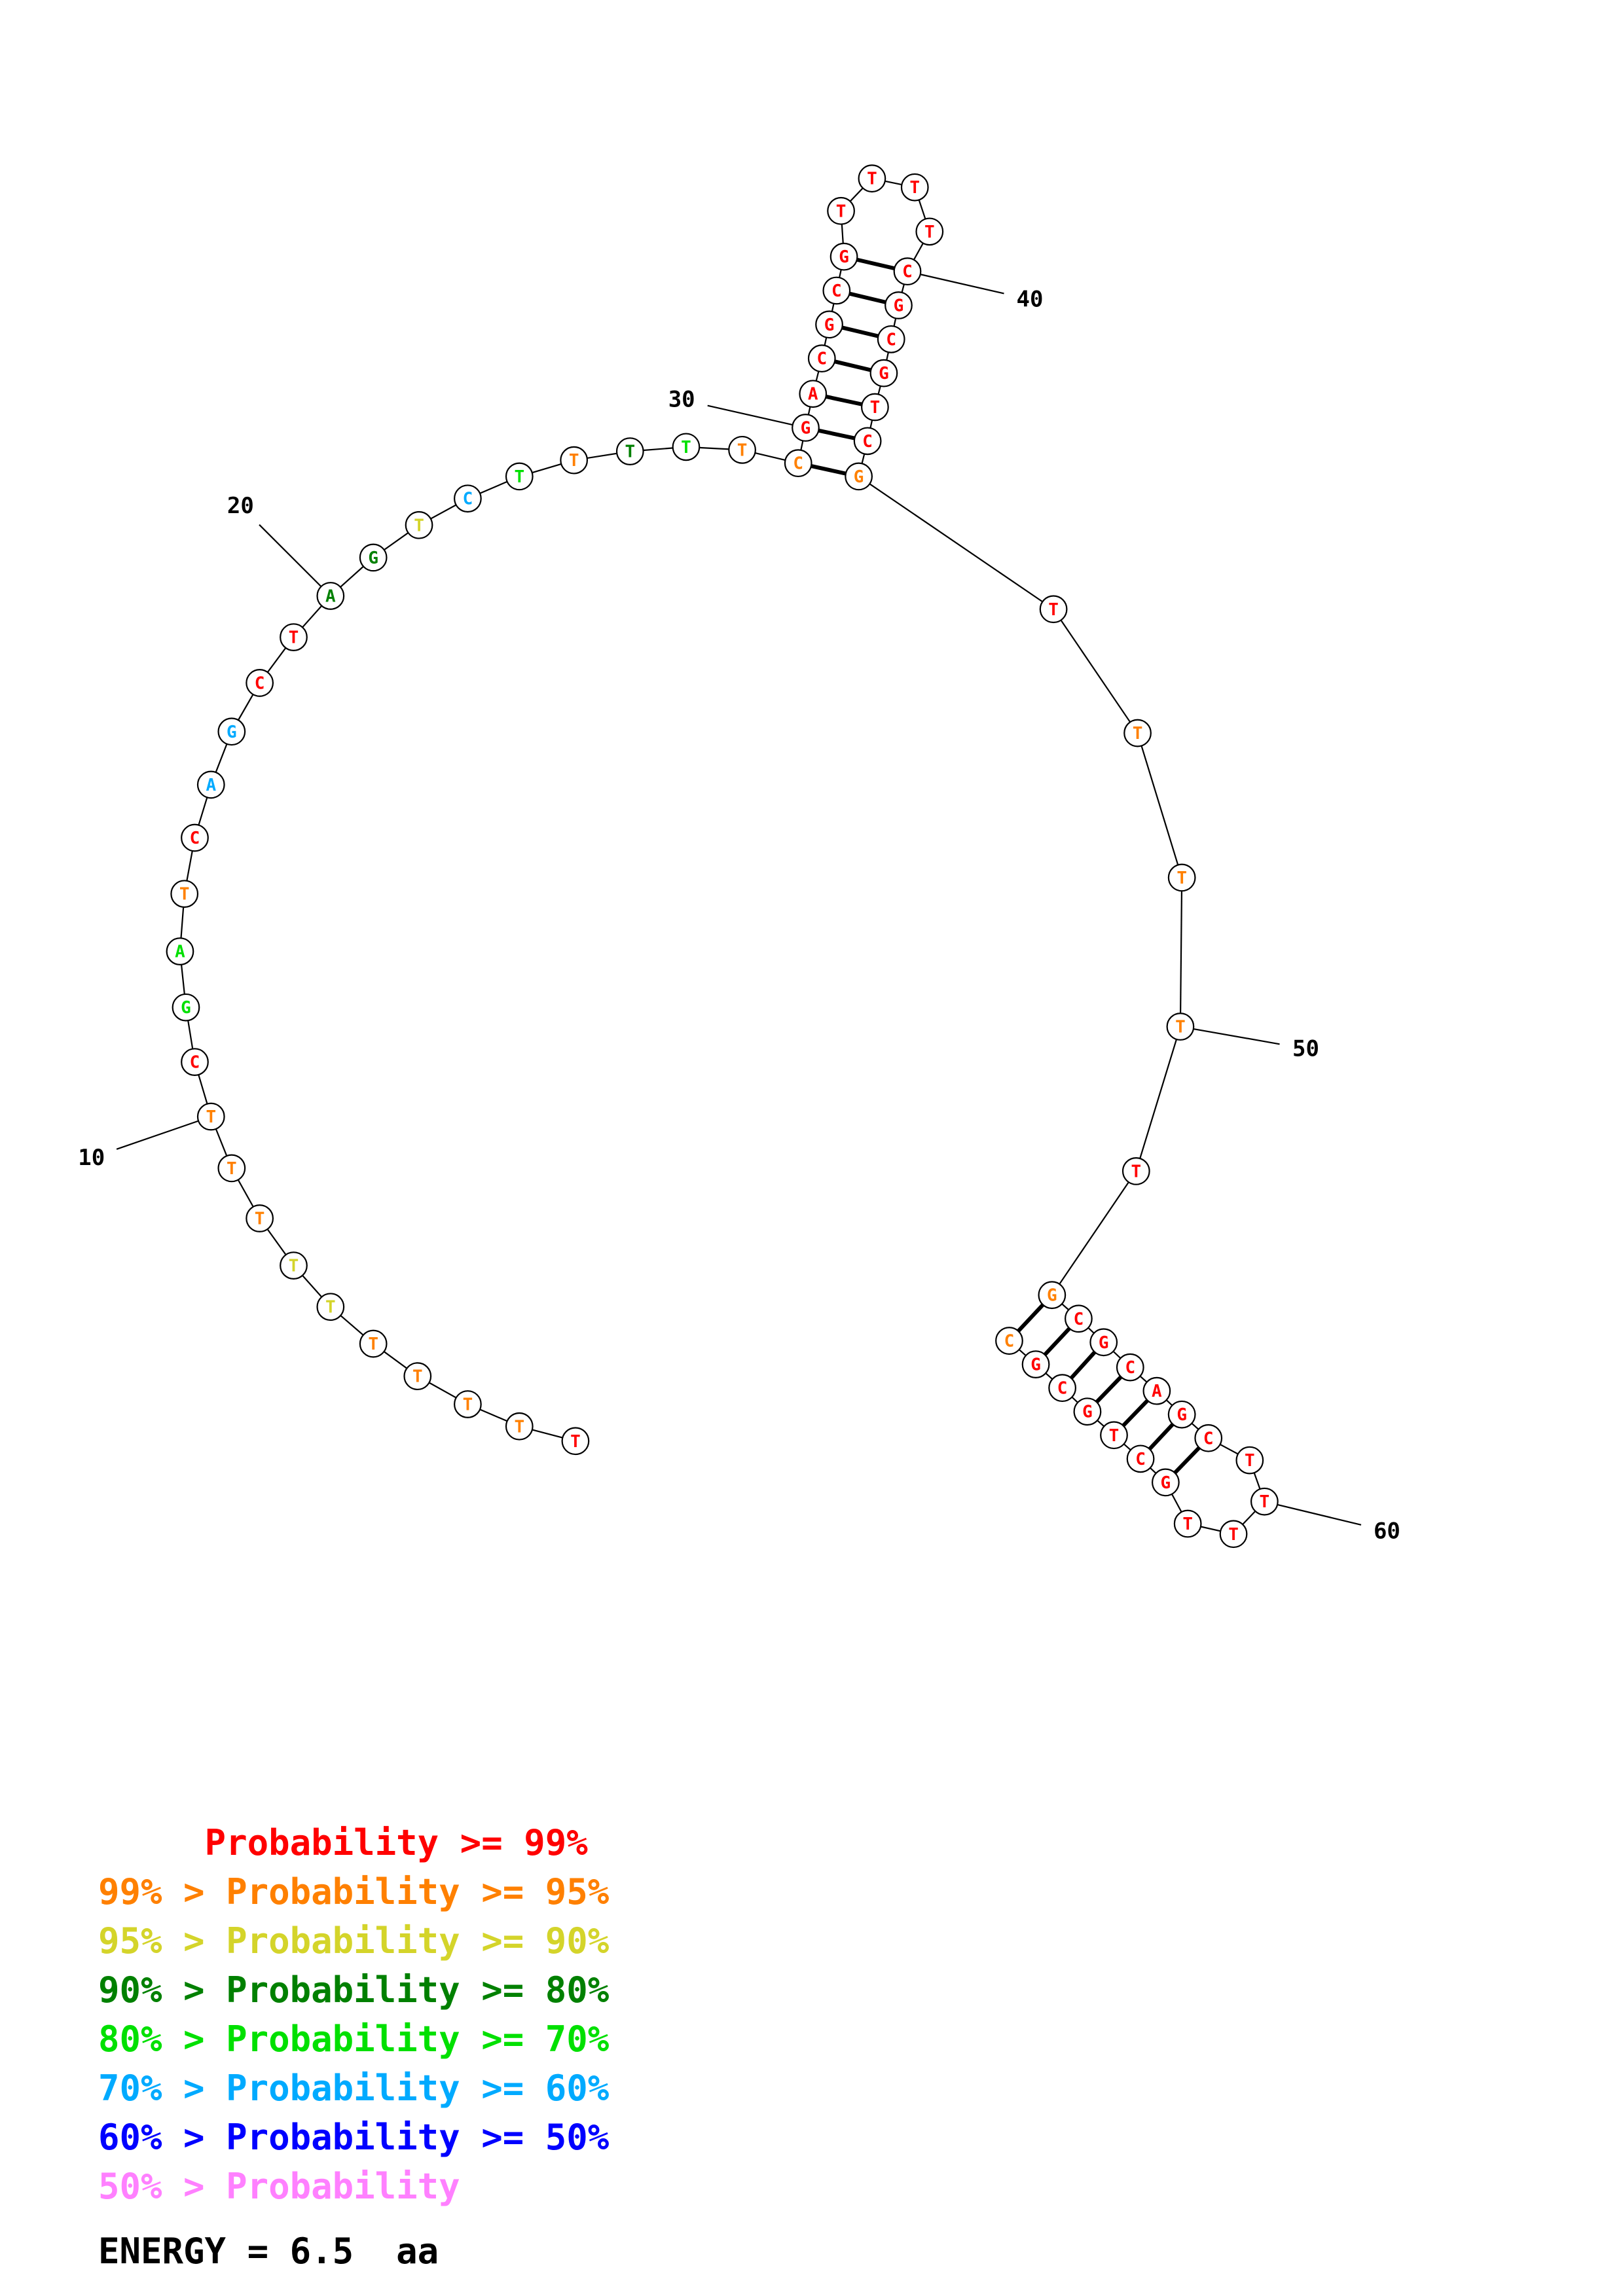  I want to click on legend-entry: 70% > Probability >= 60%, so click(354, 2088).